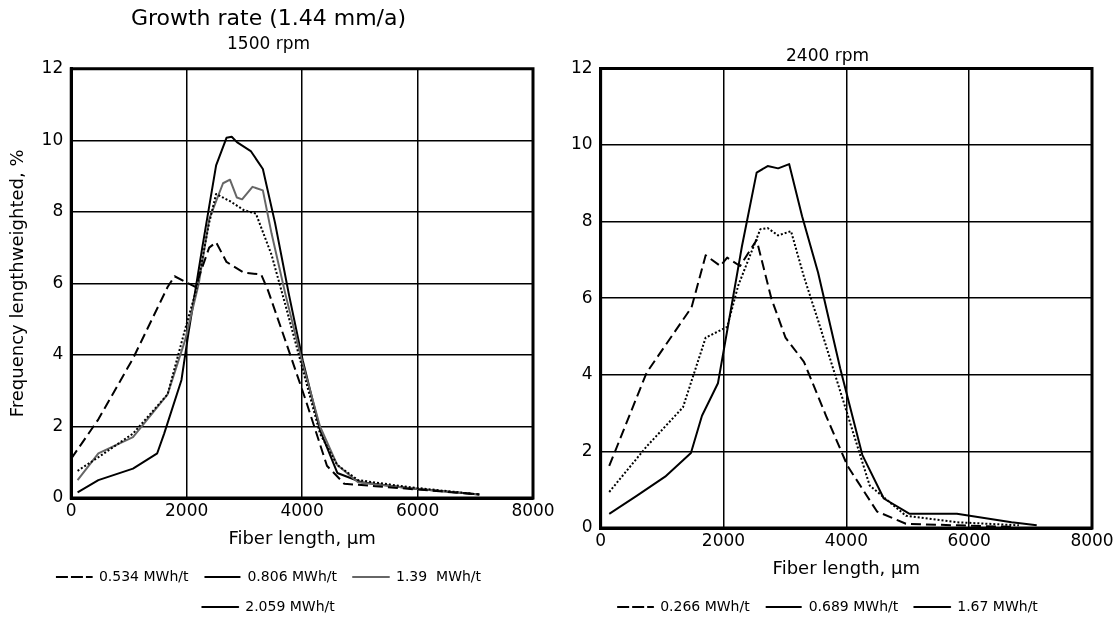 The height and width of the screenshot is (628, 1118). Describe the element at coordinates (998, 605) in the screenshot. I see `legend-label: 1.67 MWh/t` at that location.